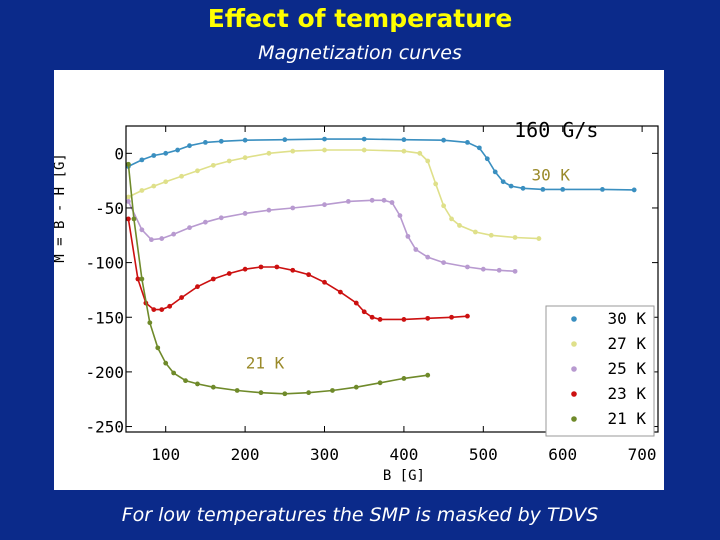 Image resolution: width=720 pixels, height=540 pixels. What do you see at coordinates (626, 368) in the screenshot?
I see `legend-label: 25 K` at bounding box center [626, 368].